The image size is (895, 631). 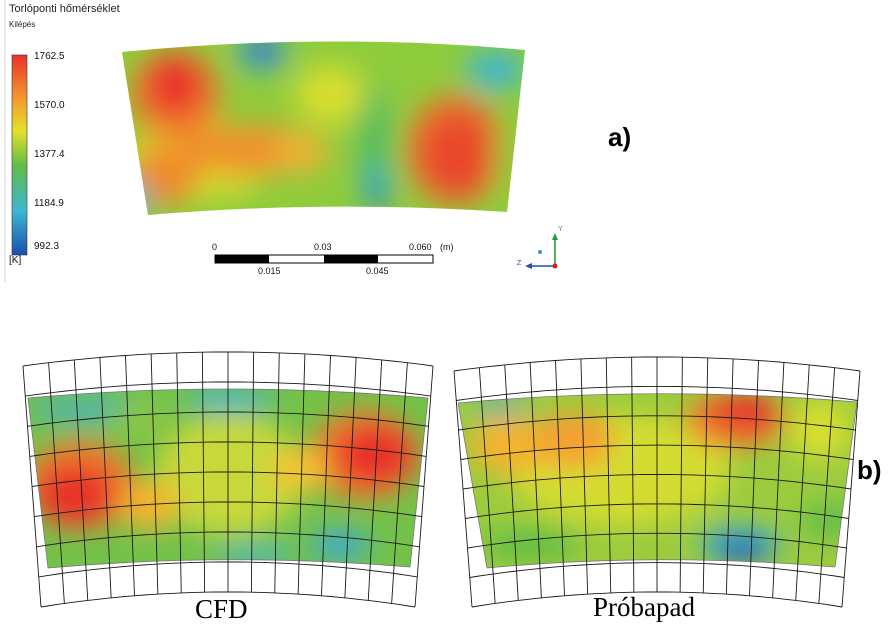 I want to click on scale-label: 0.060, so click(x=420, y=247).